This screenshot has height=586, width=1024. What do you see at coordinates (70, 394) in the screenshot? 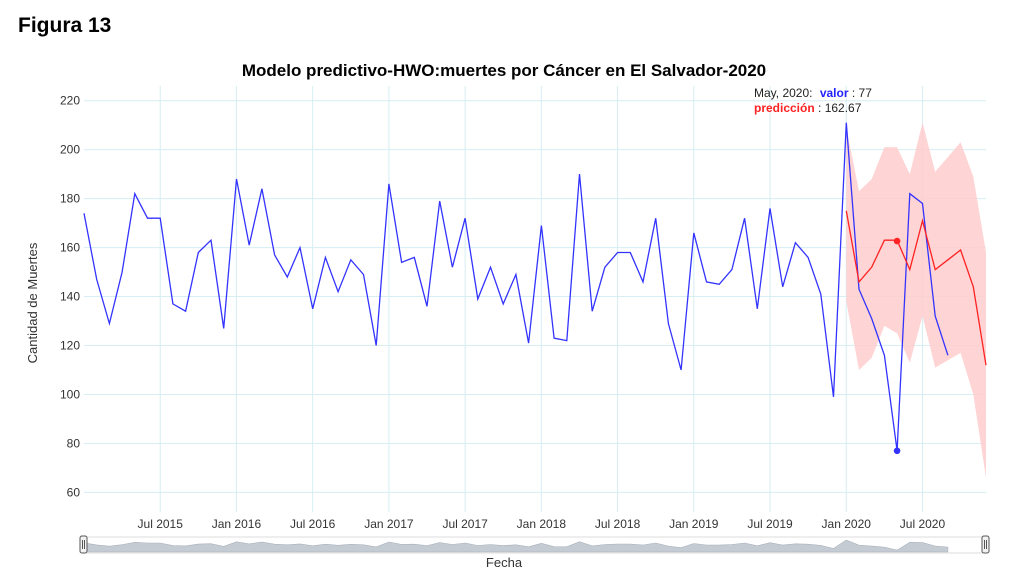
I see `y-tick-label: 100` at bounding box center [70, 394].